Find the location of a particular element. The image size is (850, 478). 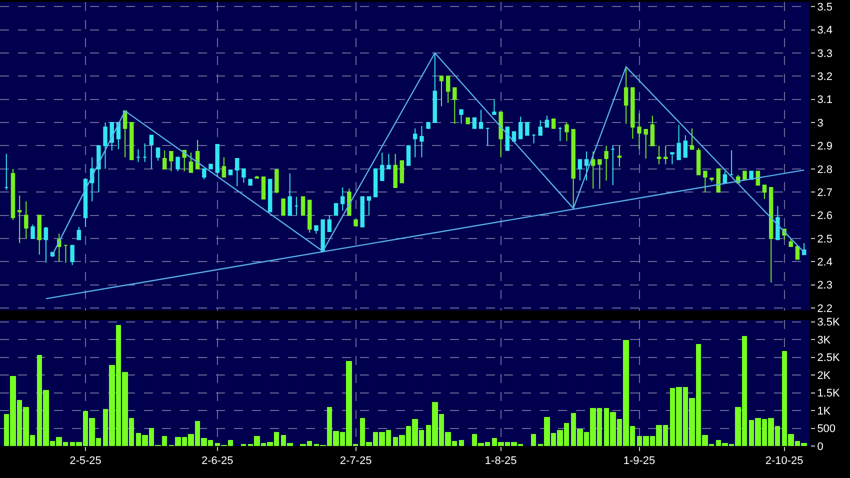

x-tick-label: 1-9-25 is located at coordinates (639, 461).